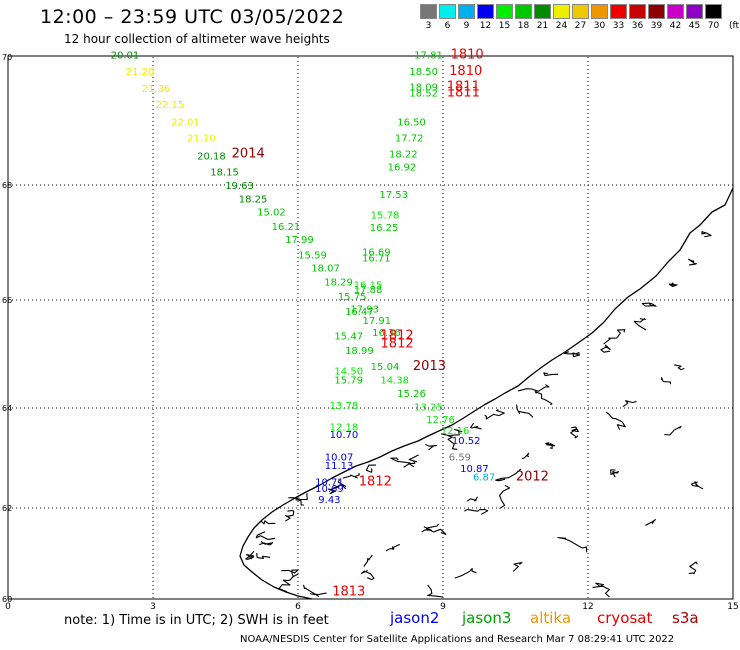  Describe the element at coordinates (386, 333) in the screenshot. I see `wave-height-label: 16.36` at that location.